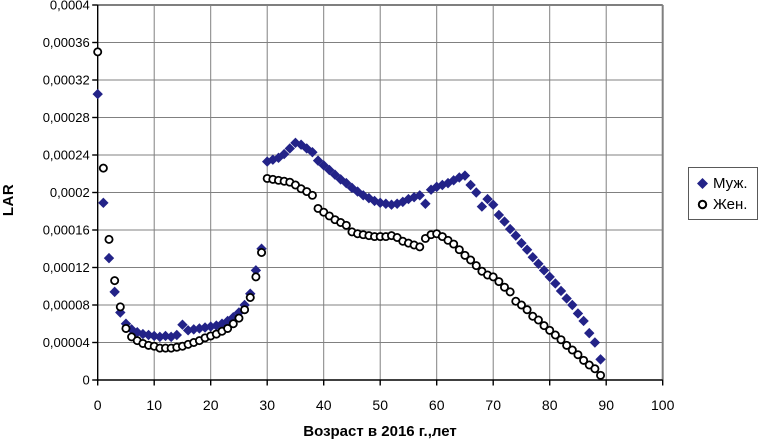 Image resolution: width=761 pixels, height=448 pixels. What do you see at coordinates (437, 405) in the screenshot?
I see `x-tick-label: 60` at bounding box center [437, 405].